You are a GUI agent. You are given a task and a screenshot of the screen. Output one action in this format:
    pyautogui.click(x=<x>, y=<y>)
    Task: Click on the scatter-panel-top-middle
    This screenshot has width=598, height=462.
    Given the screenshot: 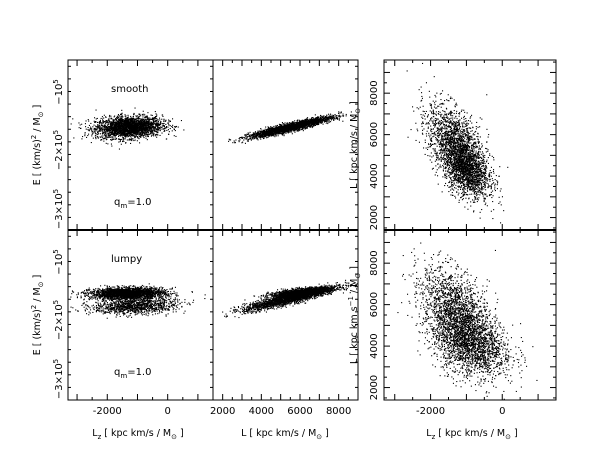 What is the action you would take?
    pyautogui.click(x=292, y=127)
    